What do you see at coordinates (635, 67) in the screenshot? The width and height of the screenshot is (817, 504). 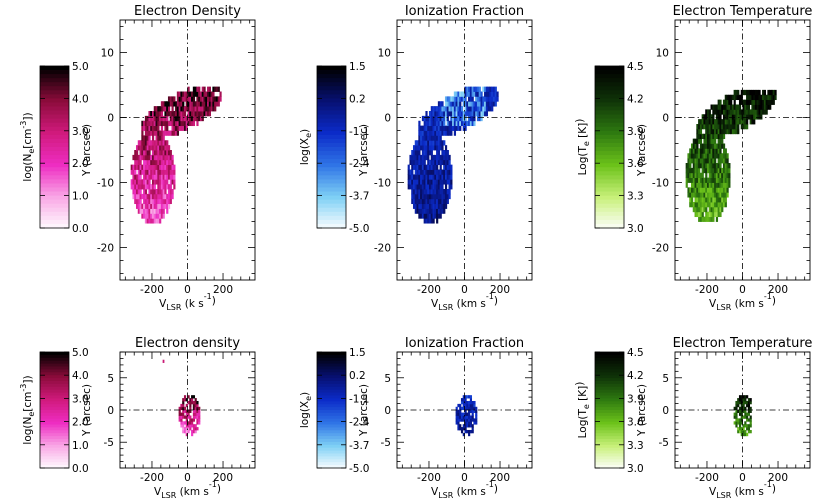 I see `colorbar-tick-label: 4.5` at bounding box center [635, 67].